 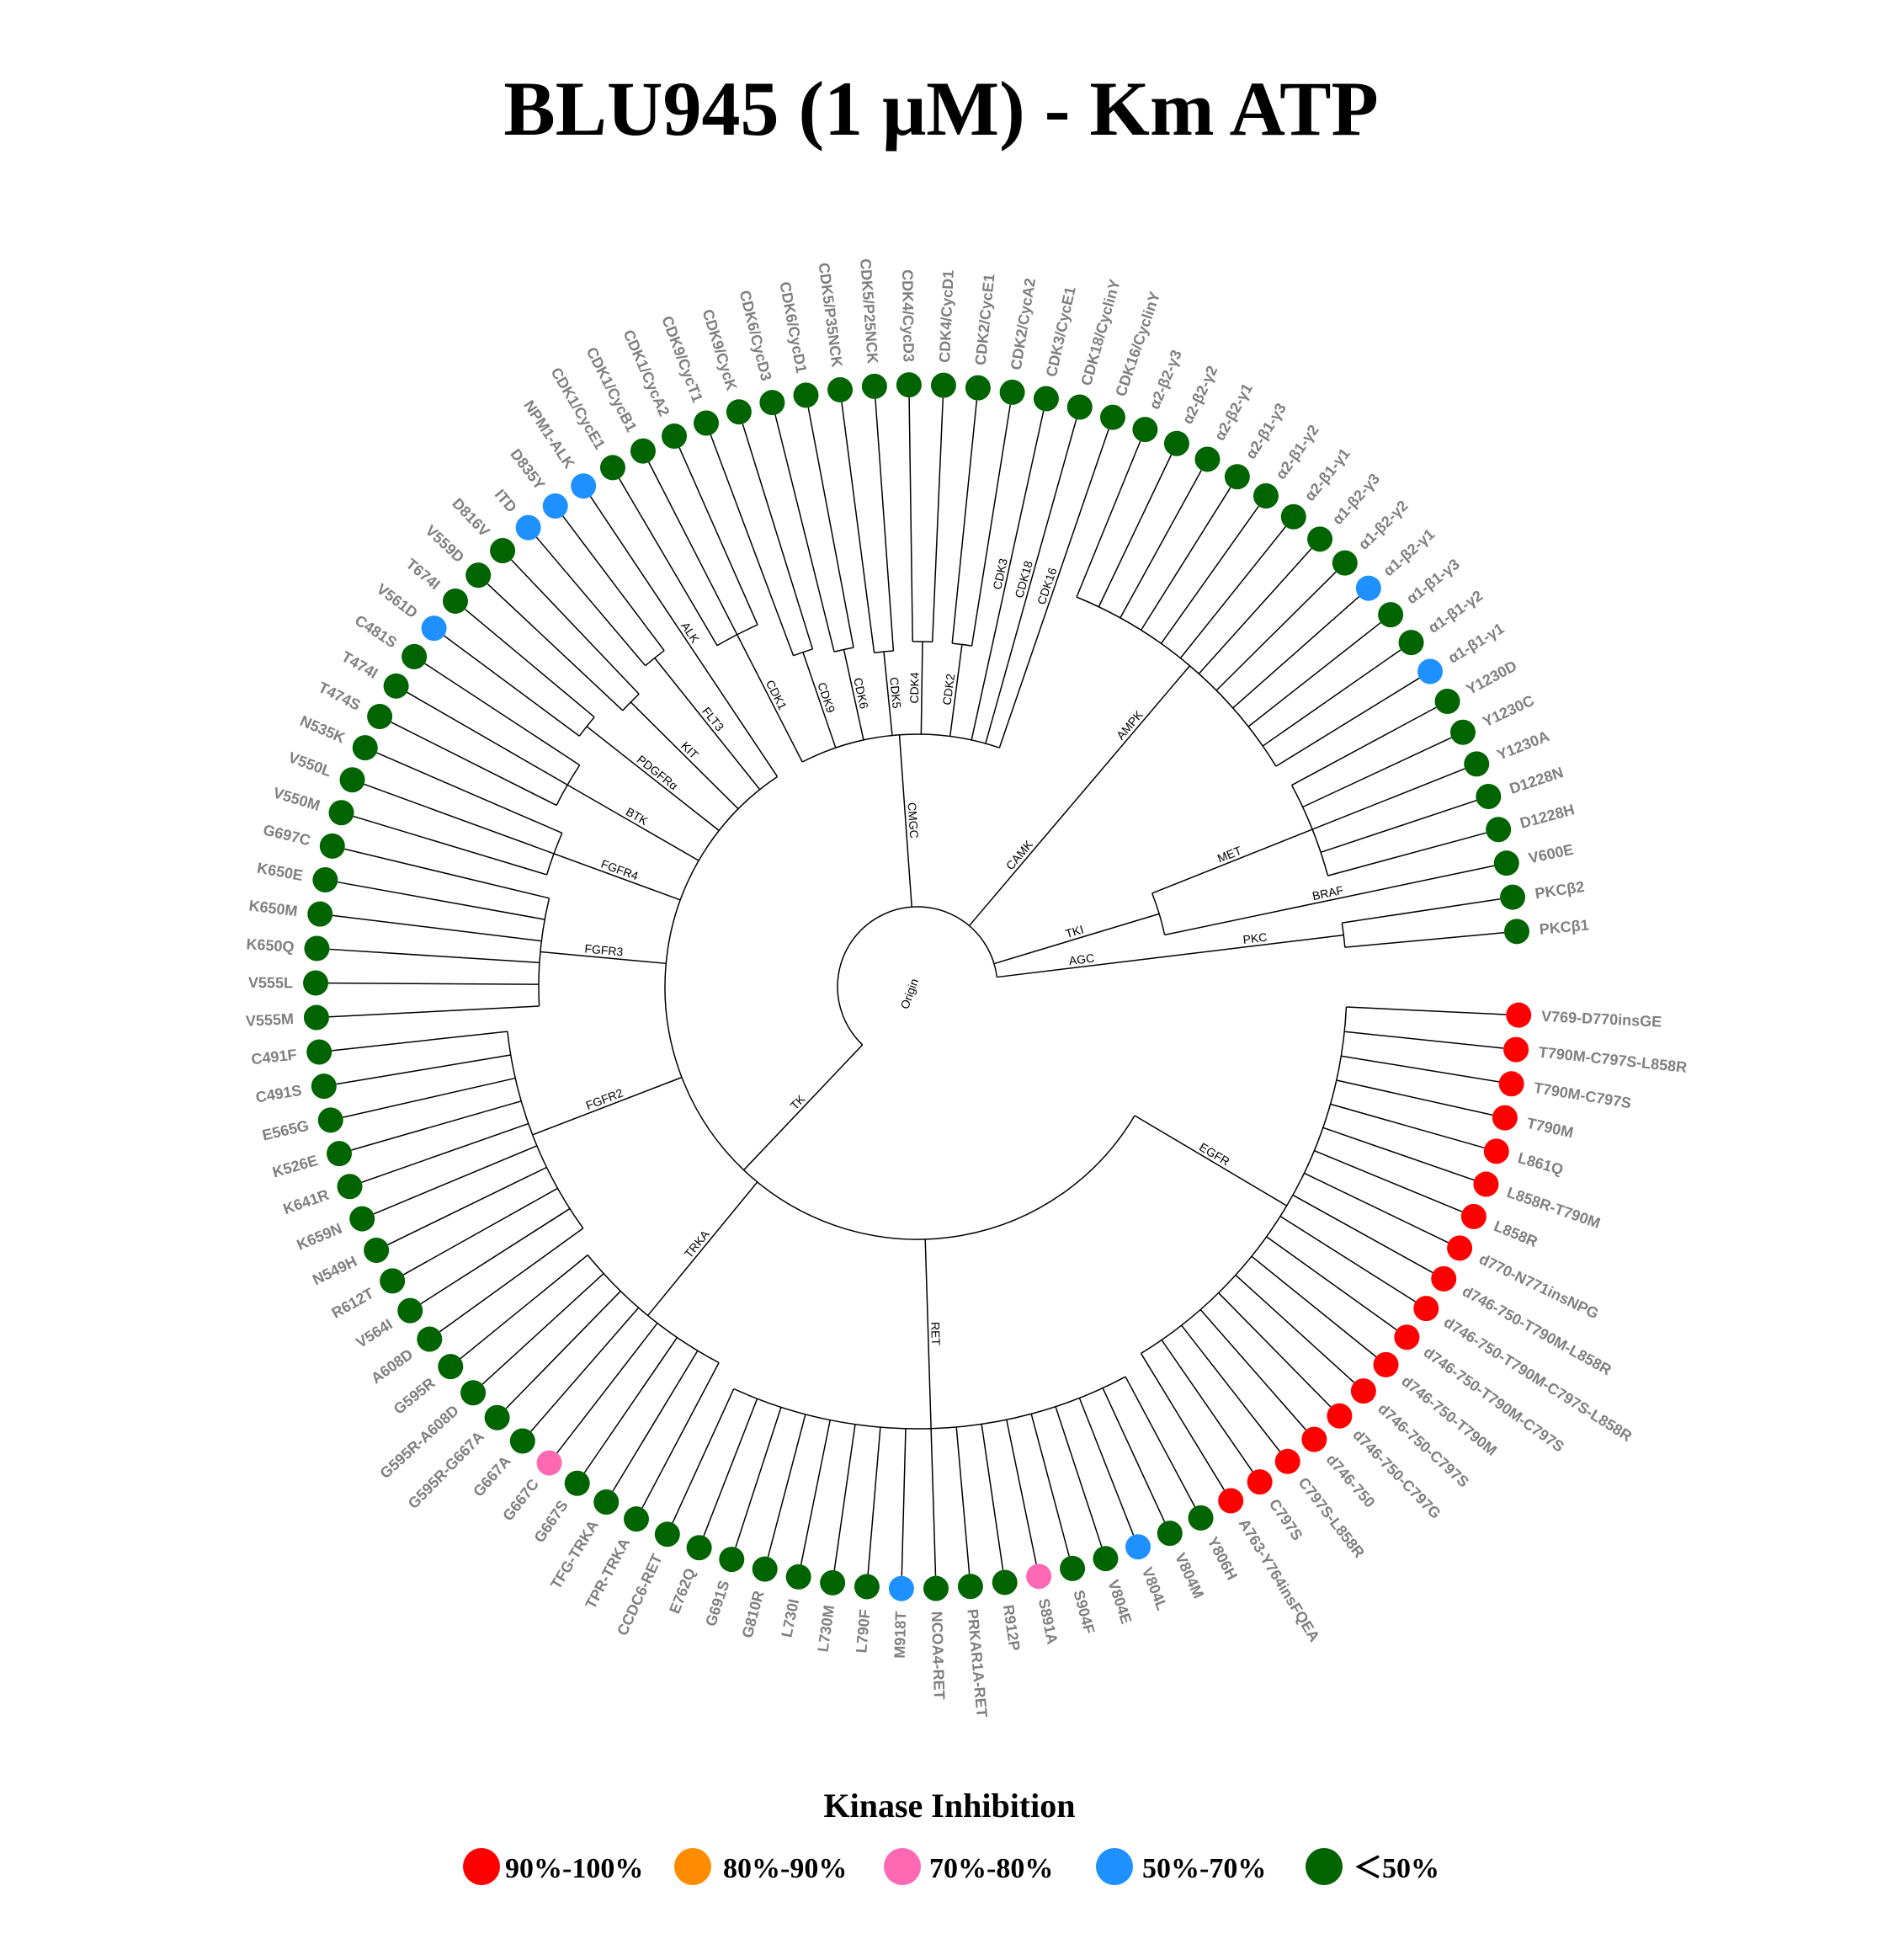 I want to click on clade-label: CMGC, so click(x=913, y=820).